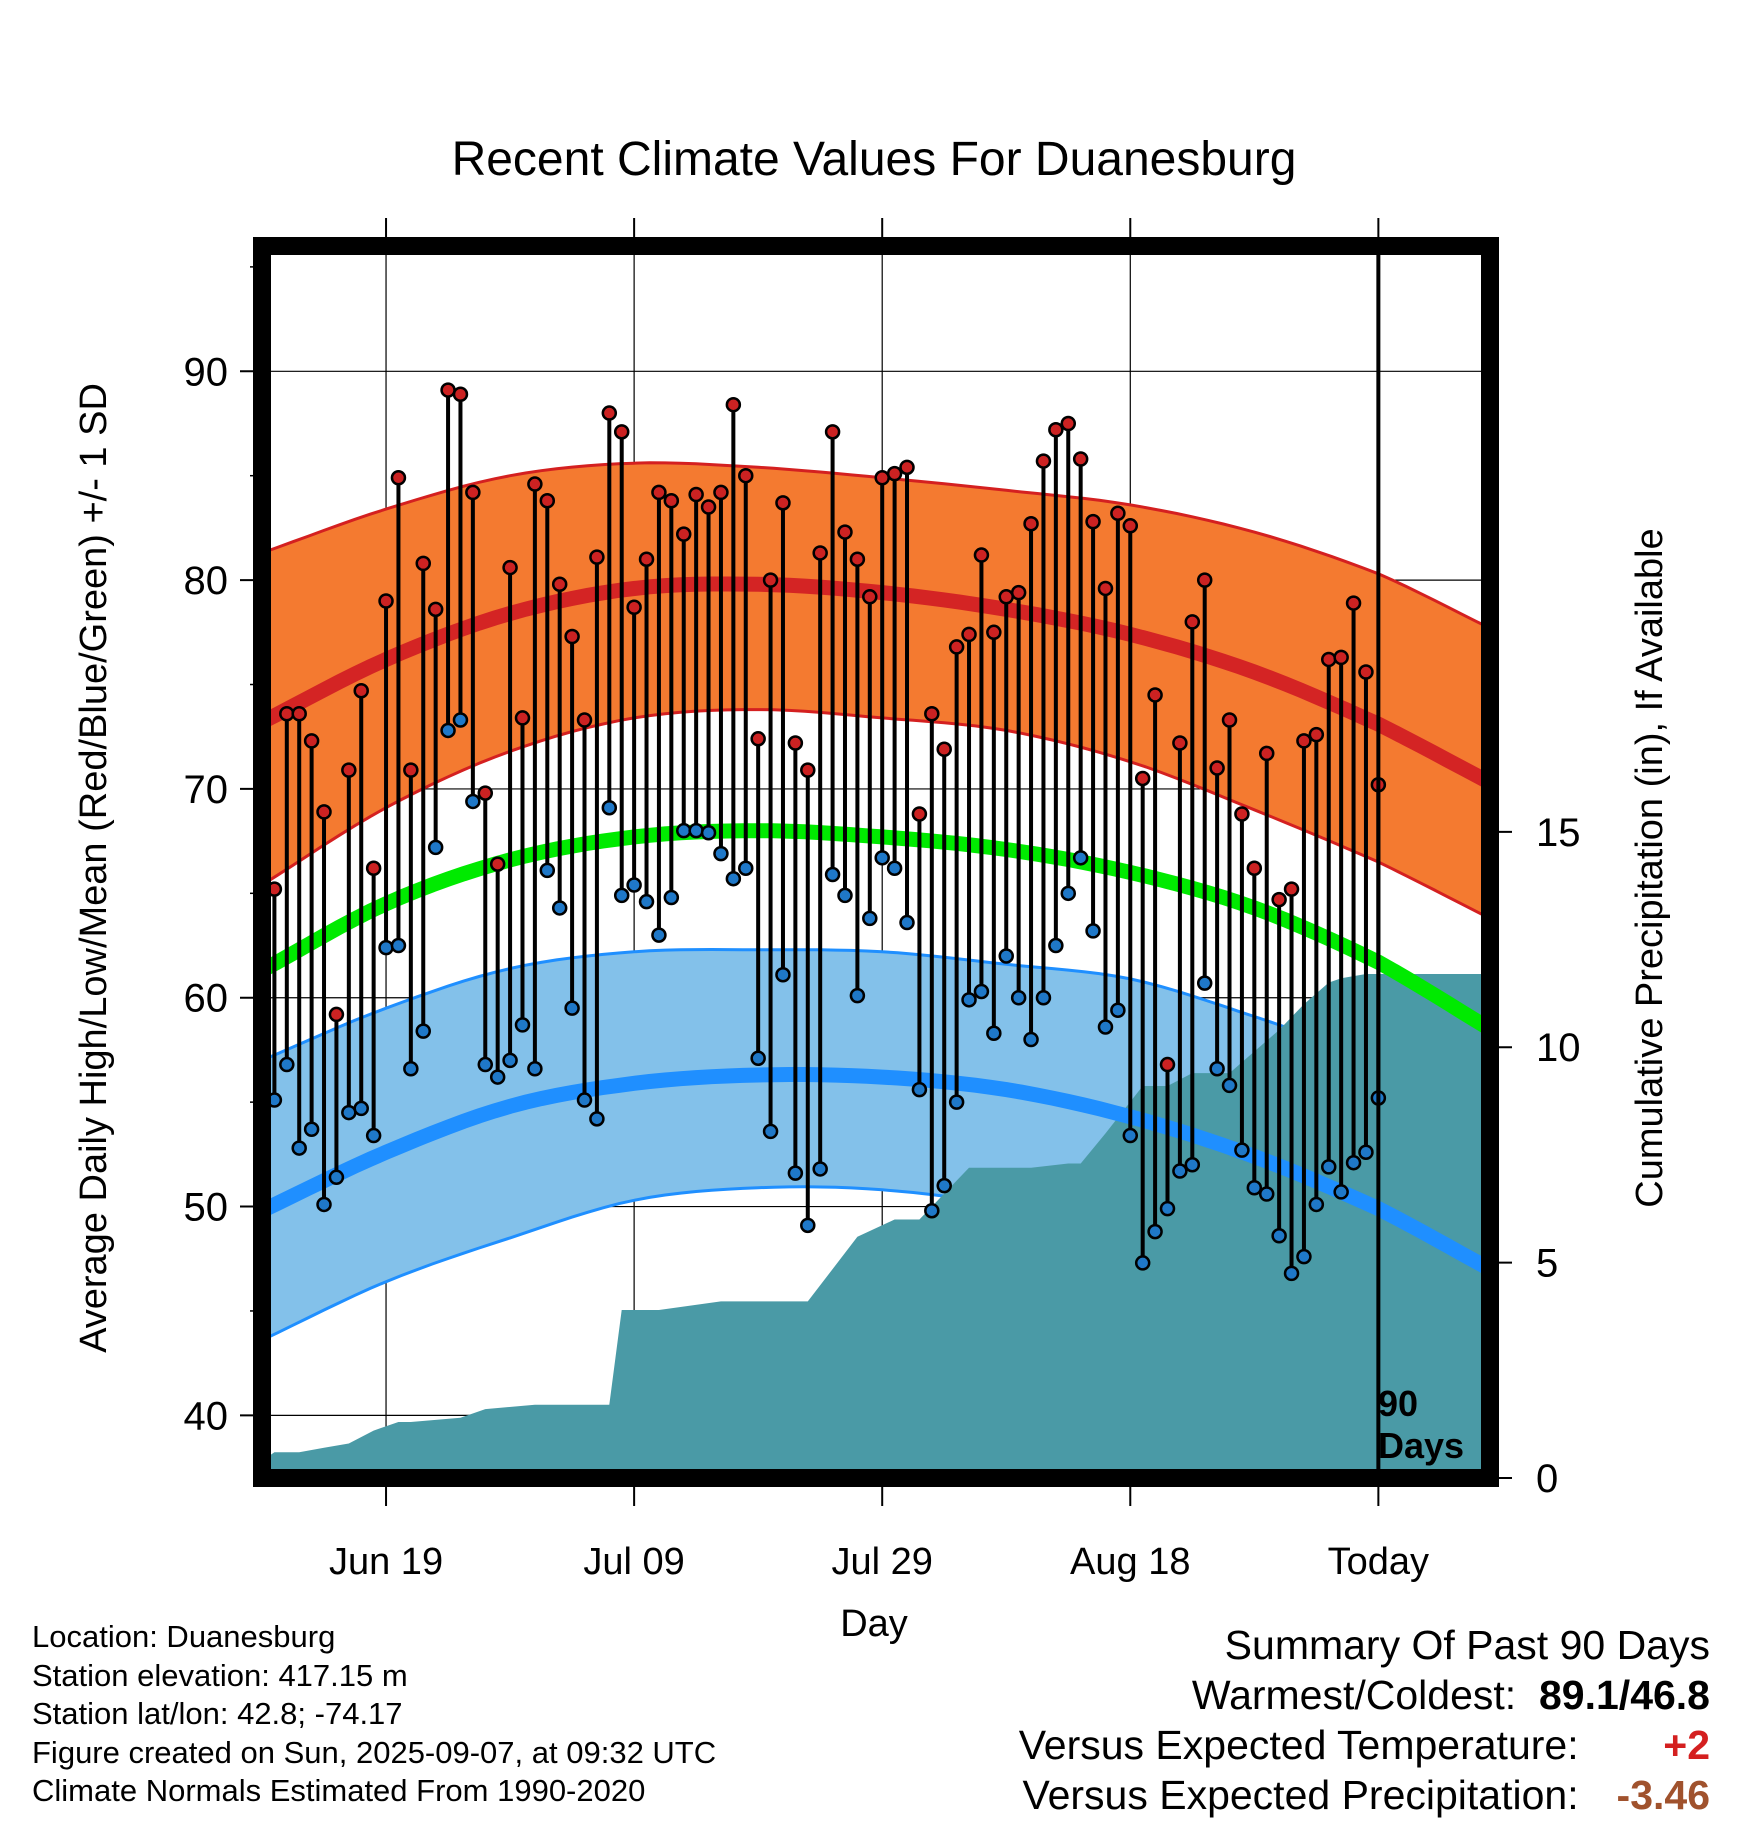 The height and width of the screenshot is (1828, 1748). What do you see at coordinates (339, 1790) in the screenshot?
I see `normals-text: Climate Normals Estimated From 1990-2020` at bounding box center [339, 1790].